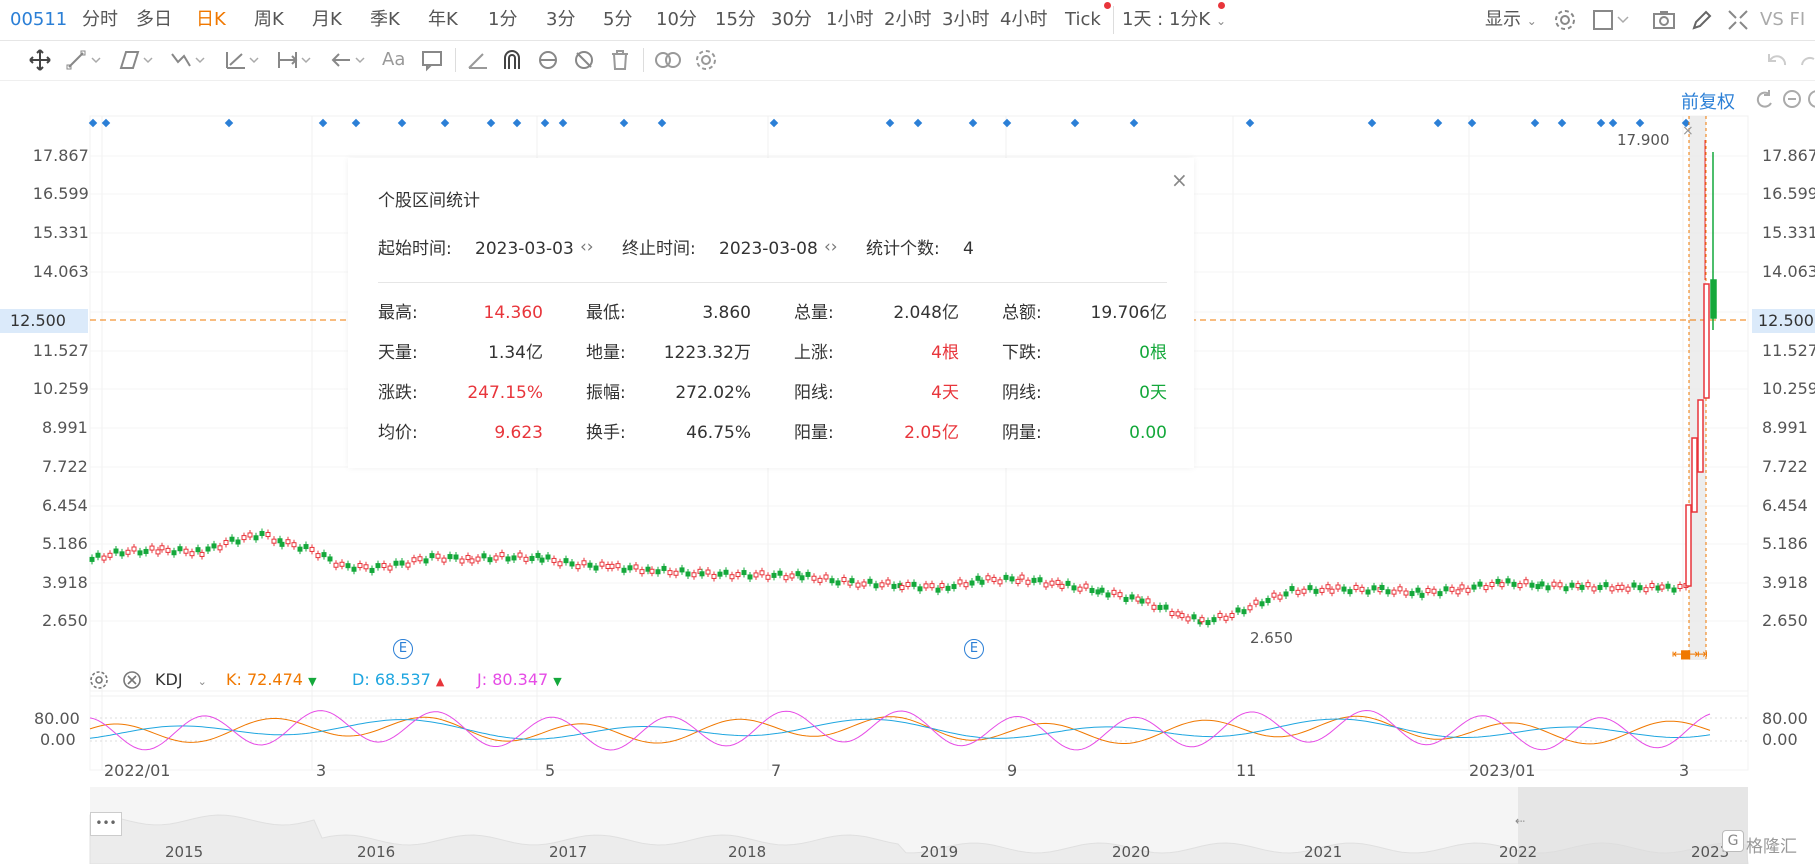  Describe the element at coordinates (850, 19) in the screenshot. I see `period-tab: 1小时` at that location.